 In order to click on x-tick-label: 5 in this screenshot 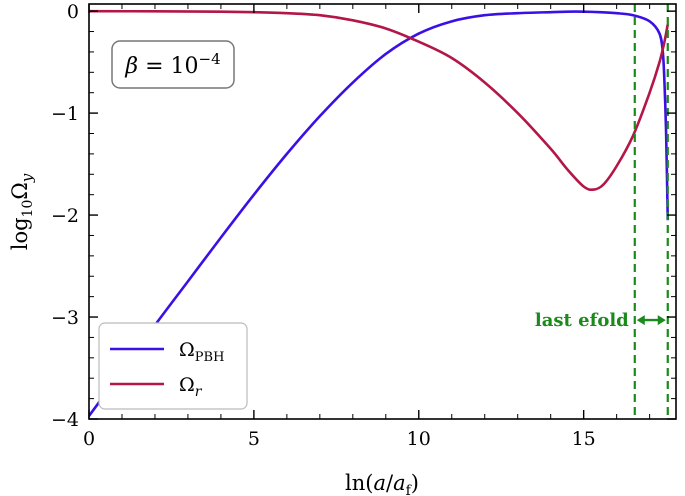, I will do `click(254, 439)`.